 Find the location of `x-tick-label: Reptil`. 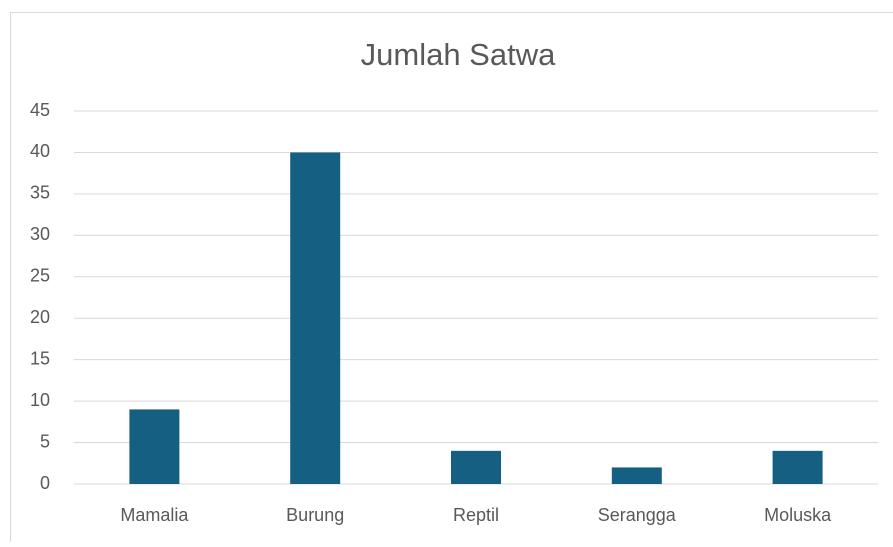

x-tick-label: Reptil is located at coordinates (476, 515).